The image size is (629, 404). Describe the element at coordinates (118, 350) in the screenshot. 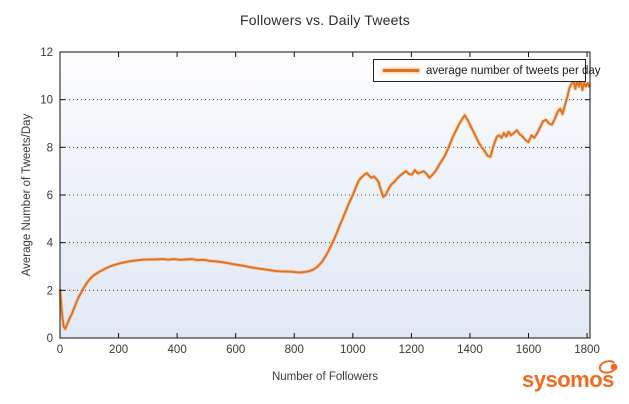

I see `x-tick-label-200: 200` at that location.